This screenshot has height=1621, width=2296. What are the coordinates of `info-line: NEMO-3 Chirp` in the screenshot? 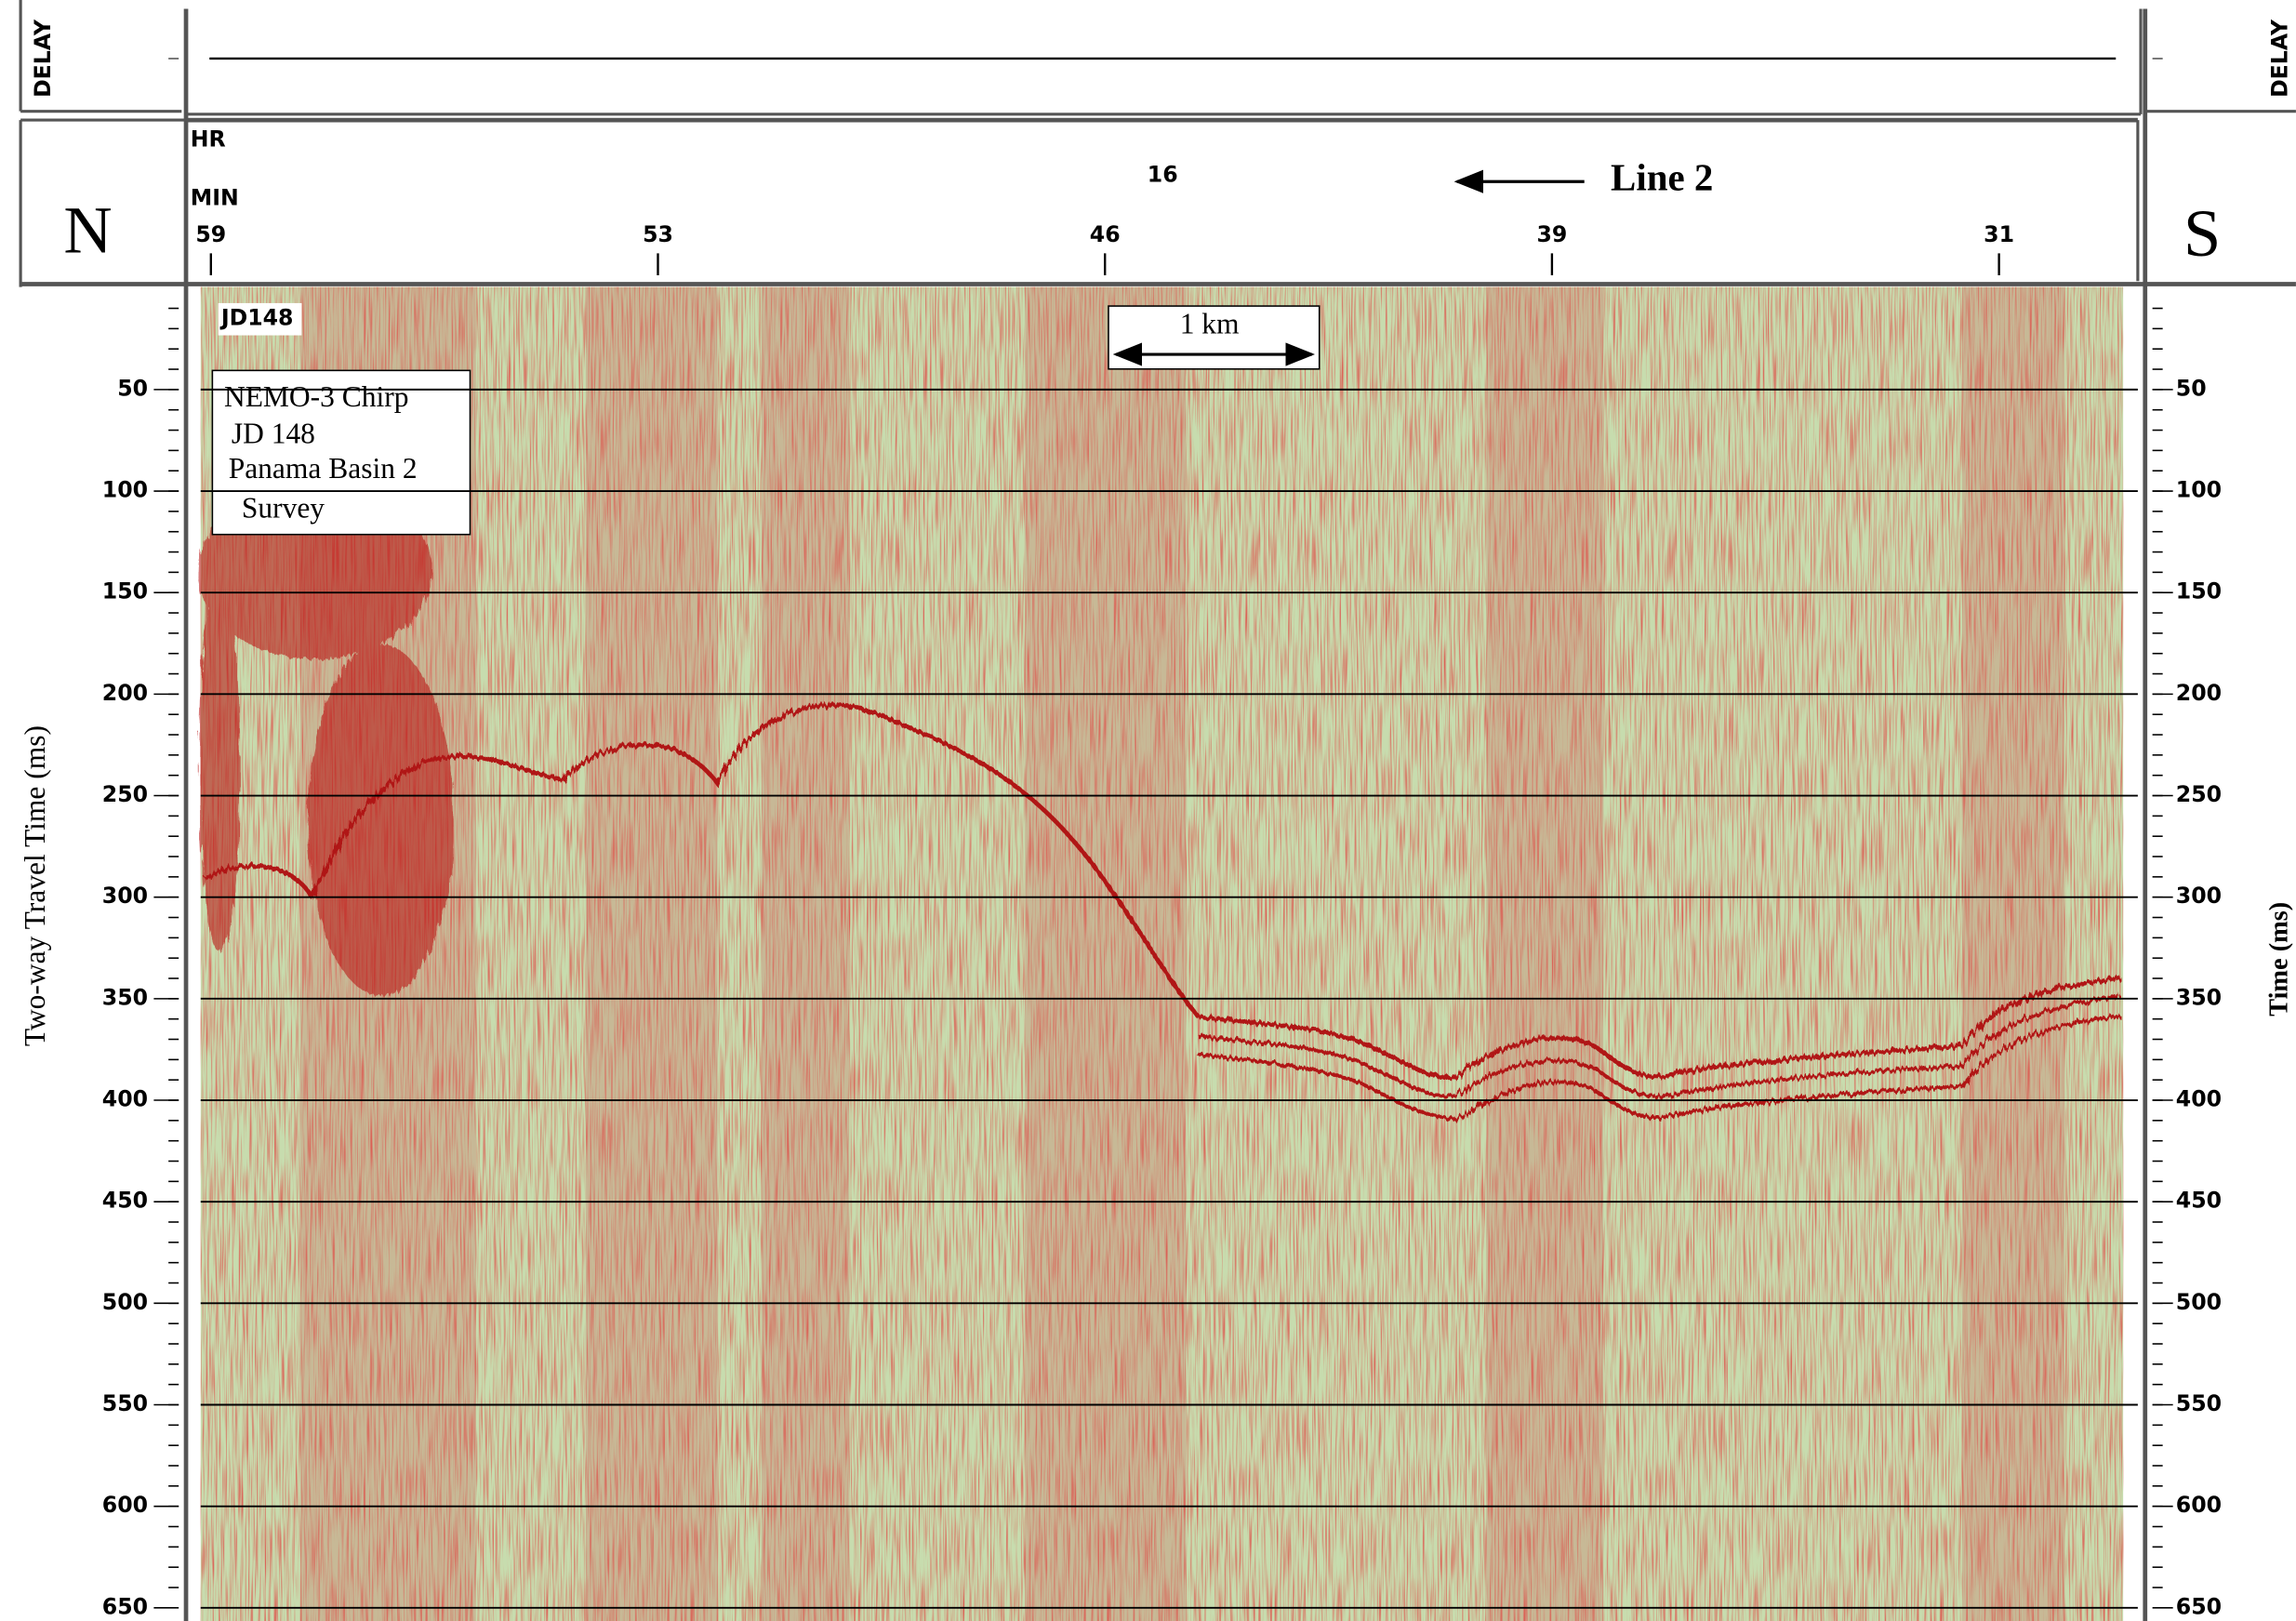 It's located at (317, 396).